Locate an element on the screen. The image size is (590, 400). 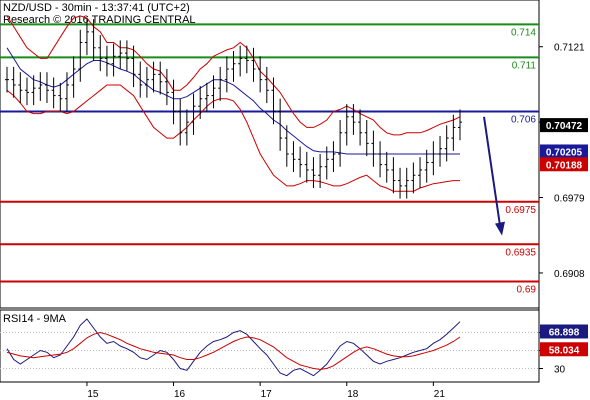
x-tick-label-0: 15 is located at coordinates (93, 394).